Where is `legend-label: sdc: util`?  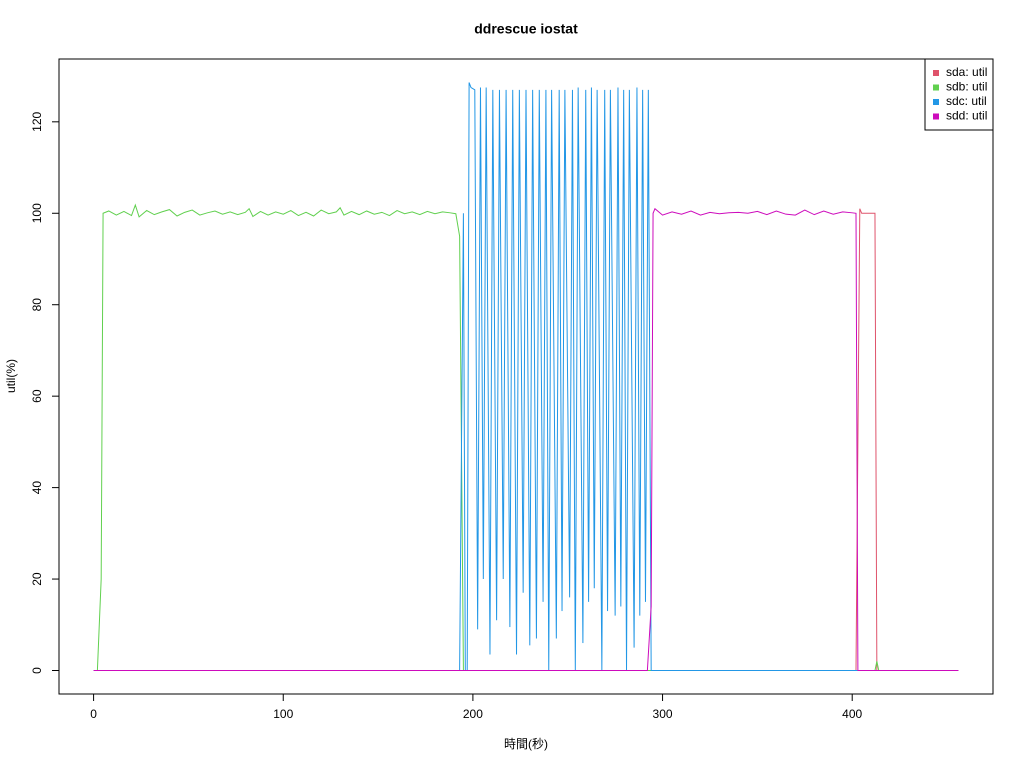
legend-label: sdc: util is located at coordinates (966, 101).